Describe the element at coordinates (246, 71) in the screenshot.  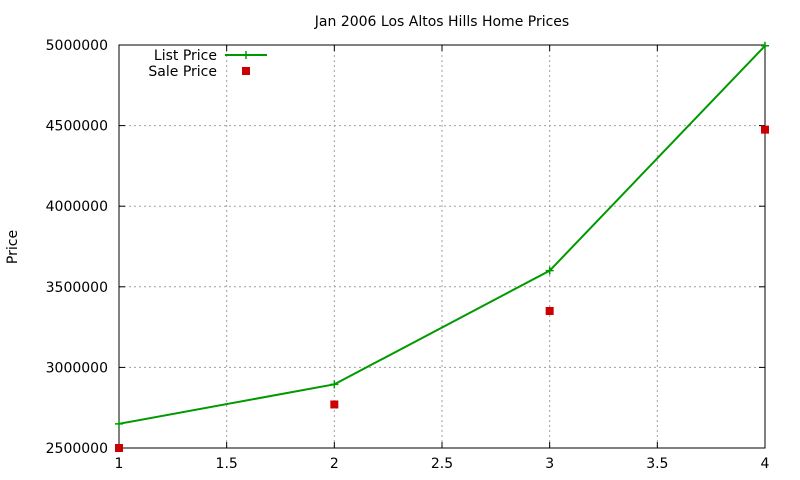
I see `legend-marker-sale-price` at that location.